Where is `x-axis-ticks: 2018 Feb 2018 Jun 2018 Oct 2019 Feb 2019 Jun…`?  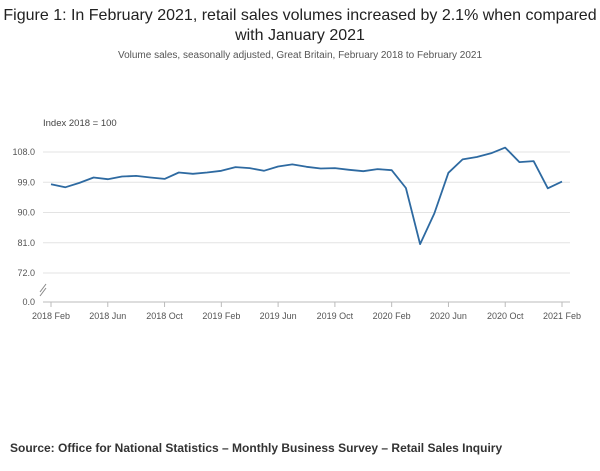 x-axis-ticks: 2018 Feb 2018 Jun 2018 Oct 2019 Feb 2019 Jun… is located at coordinates (306, 311).